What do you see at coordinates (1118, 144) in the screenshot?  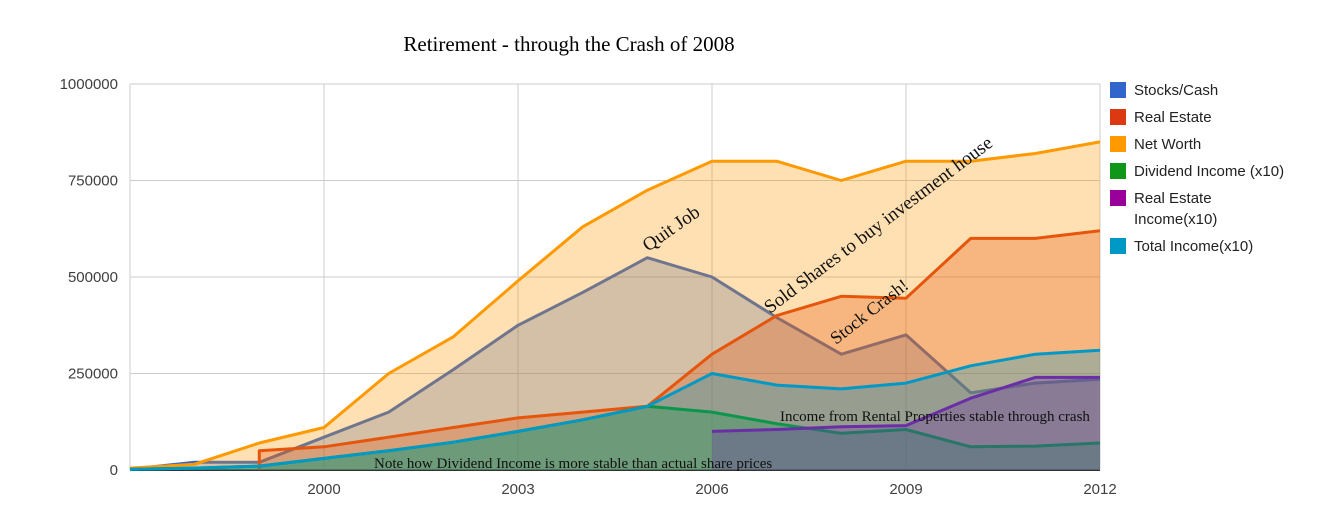 I see `legend-swatch-net-worth-icon` at bounding box center [1118, 144].